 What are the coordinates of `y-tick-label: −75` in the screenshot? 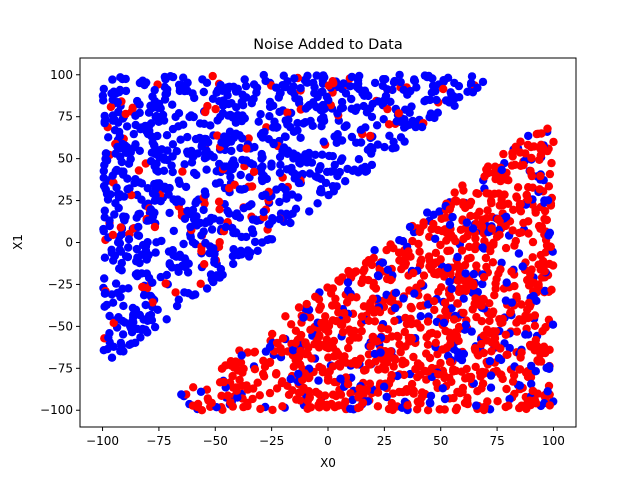 It's located at (60, 368).